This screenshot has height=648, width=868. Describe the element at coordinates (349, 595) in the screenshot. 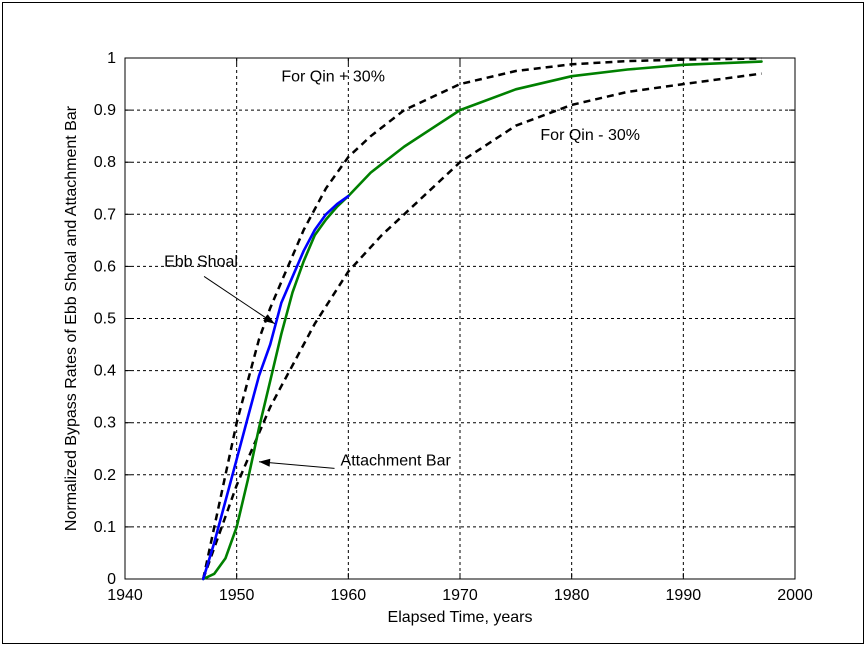

I see `x-tick-label: 1960` at that location.